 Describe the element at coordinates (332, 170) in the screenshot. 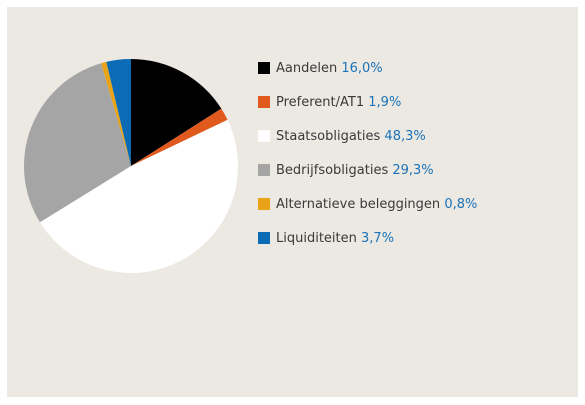

I see `legend-label: Bedrijfsobligaties` at that location.